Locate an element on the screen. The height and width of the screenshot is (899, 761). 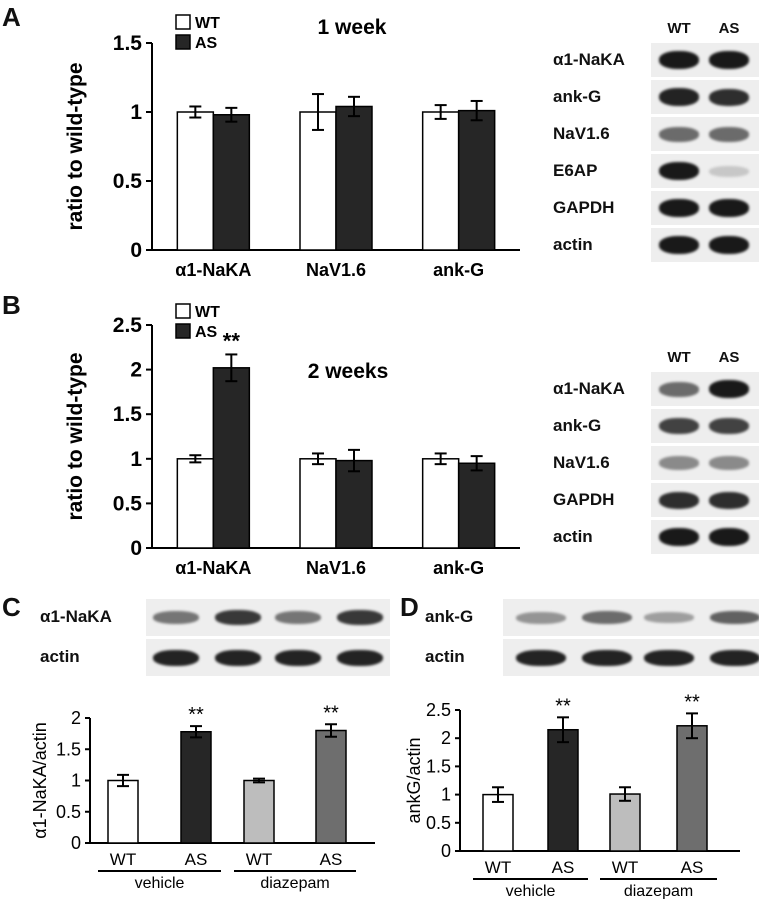
western-blot-a: WT AS α1-NaKA ank-G NaV1.6 E6AP GAPDH actin is located at coordinates (654, 143).